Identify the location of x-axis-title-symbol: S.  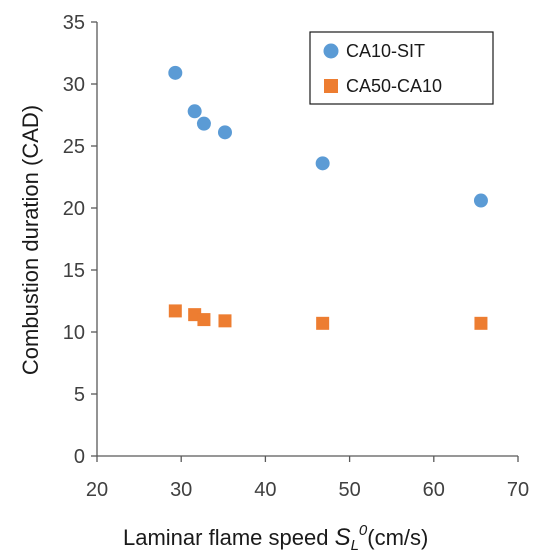
(343, 537).